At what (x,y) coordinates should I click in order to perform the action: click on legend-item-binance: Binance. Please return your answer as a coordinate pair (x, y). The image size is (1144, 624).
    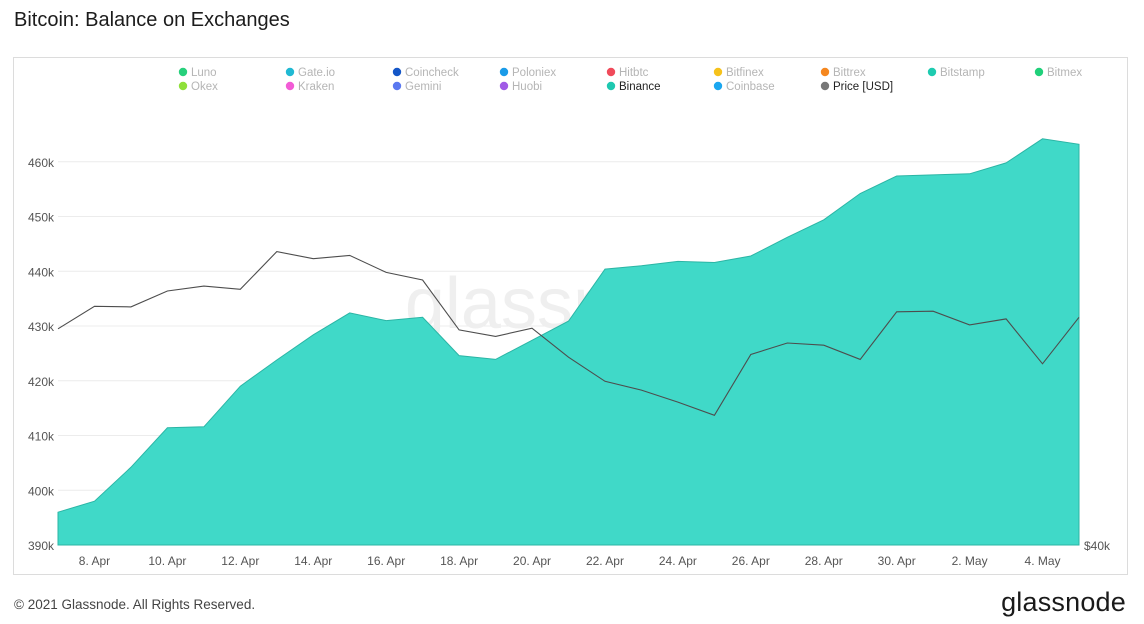
    Looking at the image, I should click on (633, 87).